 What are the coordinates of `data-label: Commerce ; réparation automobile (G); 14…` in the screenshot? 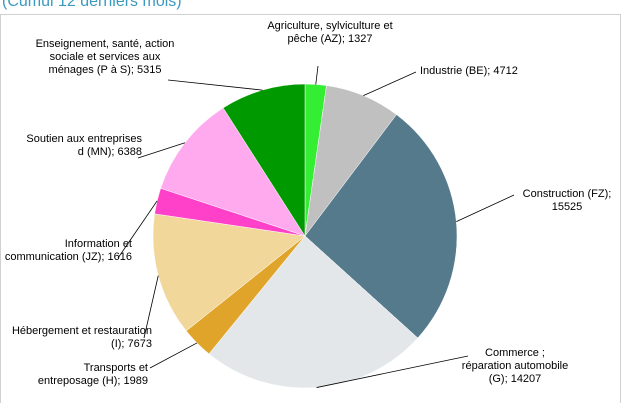 It's located at (515, 366).